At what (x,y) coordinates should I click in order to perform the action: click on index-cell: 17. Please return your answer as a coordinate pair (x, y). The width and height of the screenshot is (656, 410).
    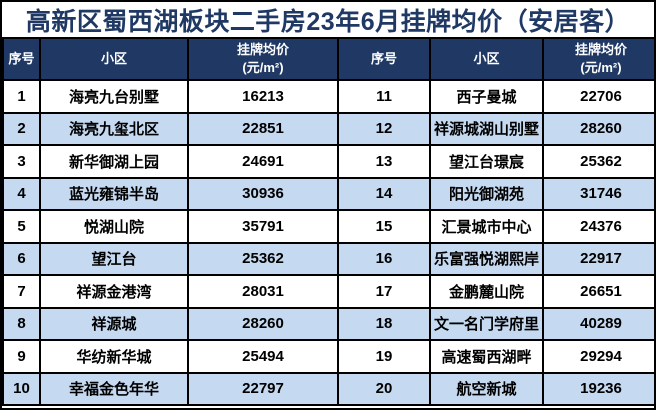
    Looking at the image, I should click on (384, 291).